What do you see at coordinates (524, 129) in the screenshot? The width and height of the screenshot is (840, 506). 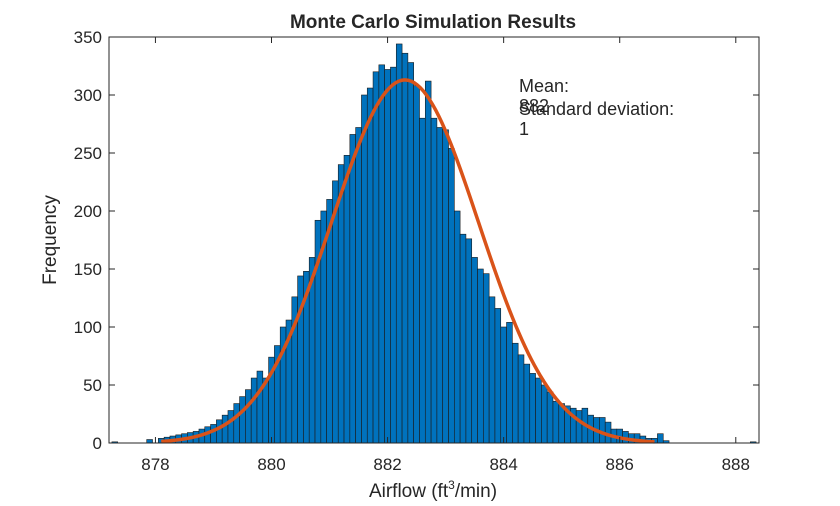 I see `std-value: 1` at bounding box center [524, 129].